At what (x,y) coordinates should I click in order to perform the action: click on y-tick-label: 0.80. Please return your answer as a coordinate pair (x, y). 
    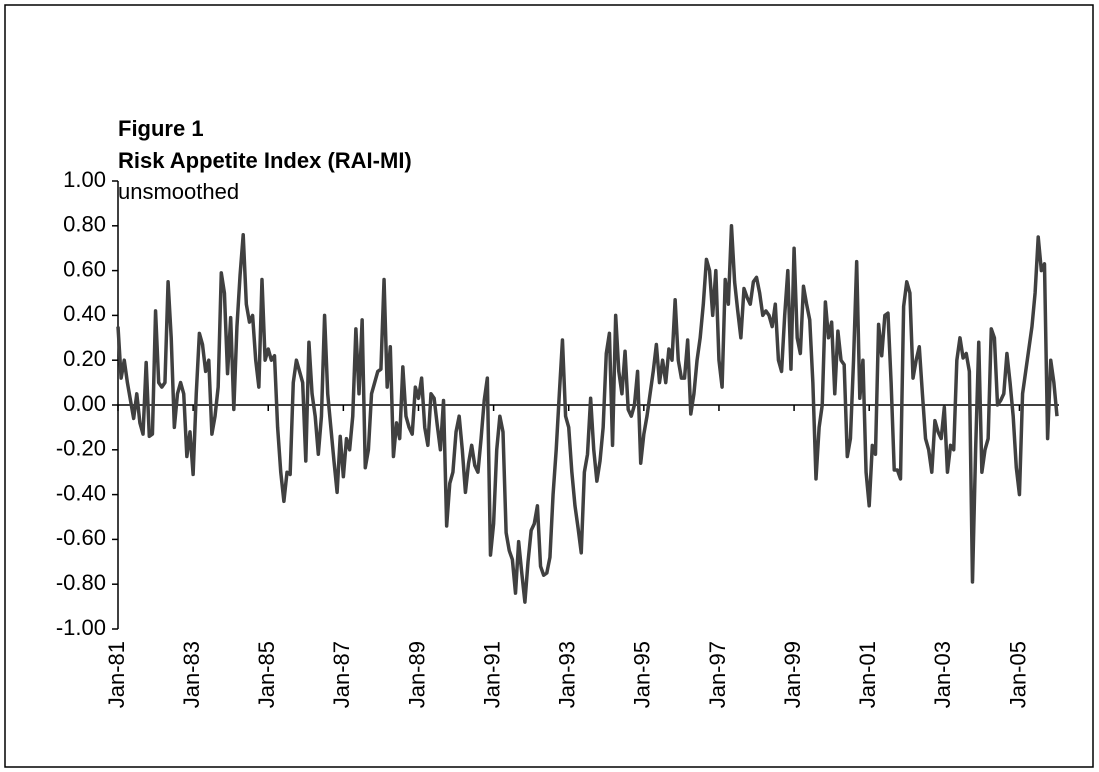
    Looking at the image, I should click on (84, 224).